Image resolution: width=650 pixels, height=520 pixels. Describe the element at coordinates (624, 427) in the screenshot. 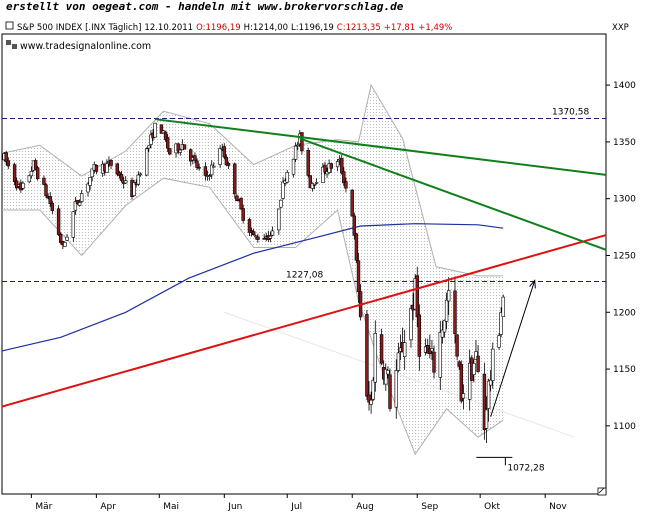

I see `y-tick-label: 1100` at that location.